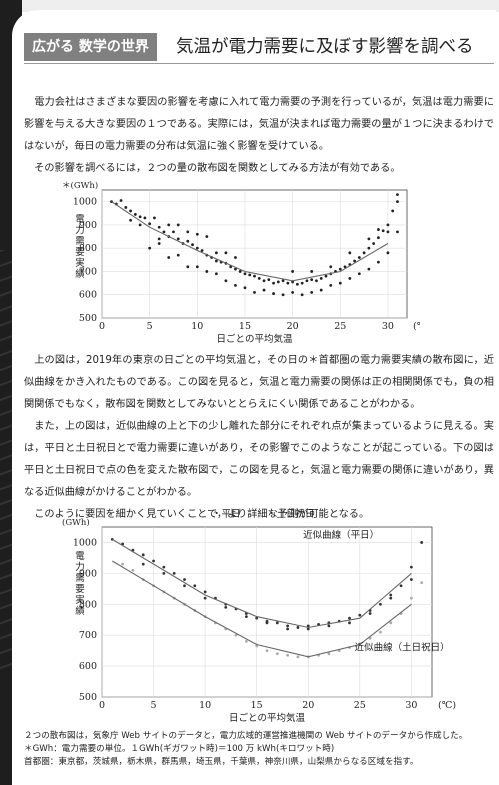 The width and height of the screenshot is (499, 785). I want to click on y-axis-label: 電力需要実績, so click(80, 247).